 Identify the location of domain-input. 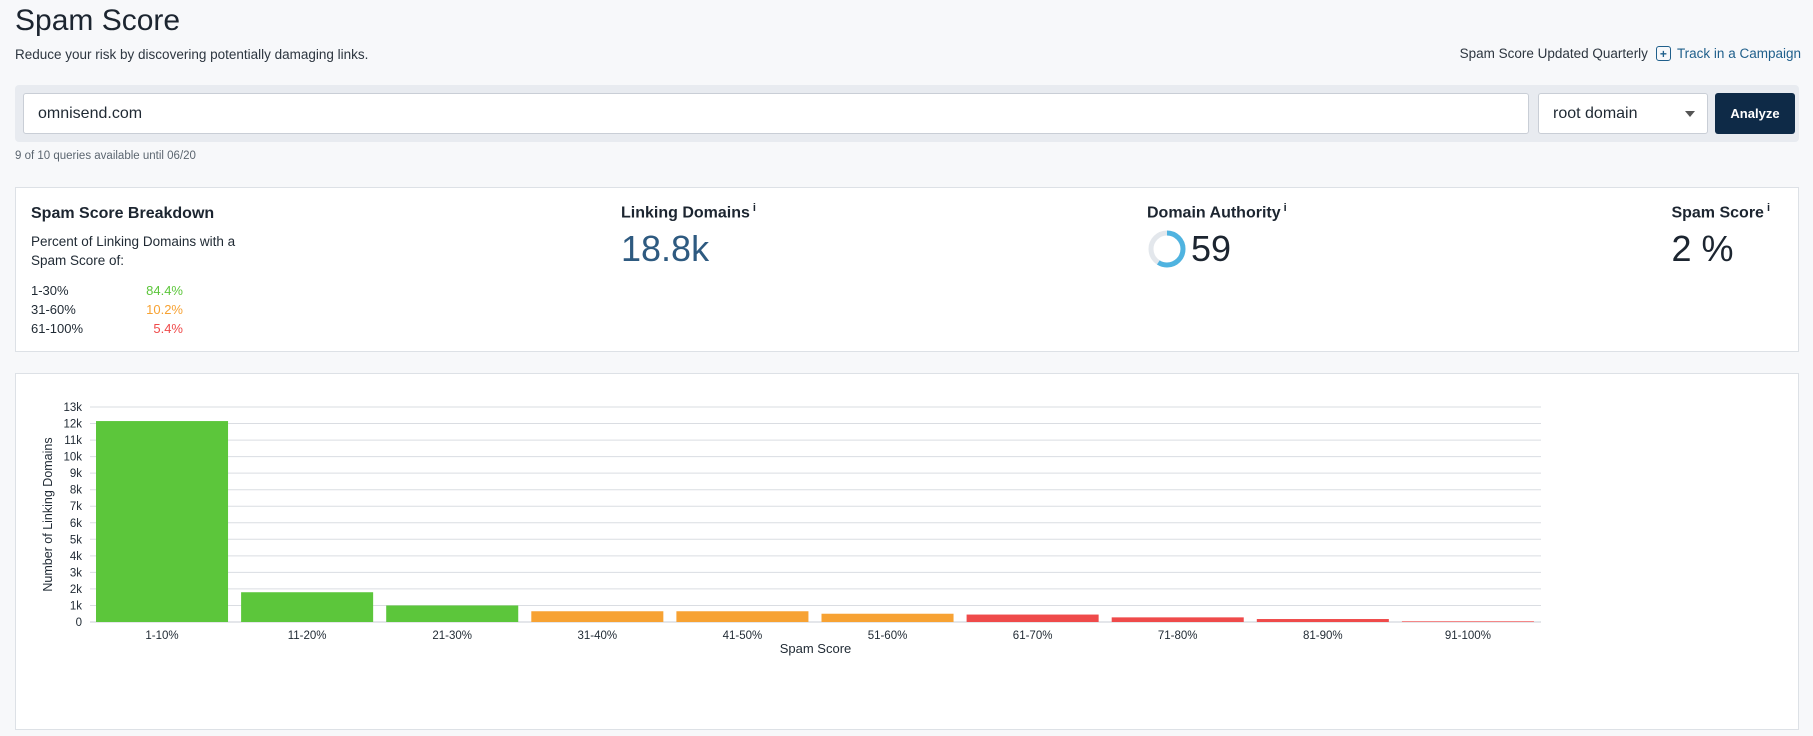
(776, 113).